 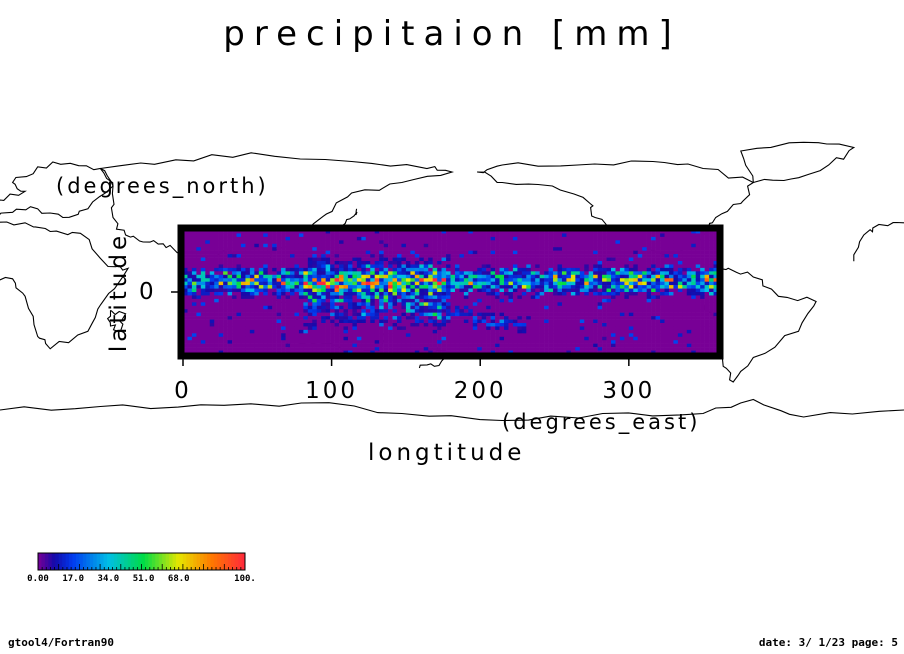 I want to click on precipitation-field, so click(x=451, y=292).